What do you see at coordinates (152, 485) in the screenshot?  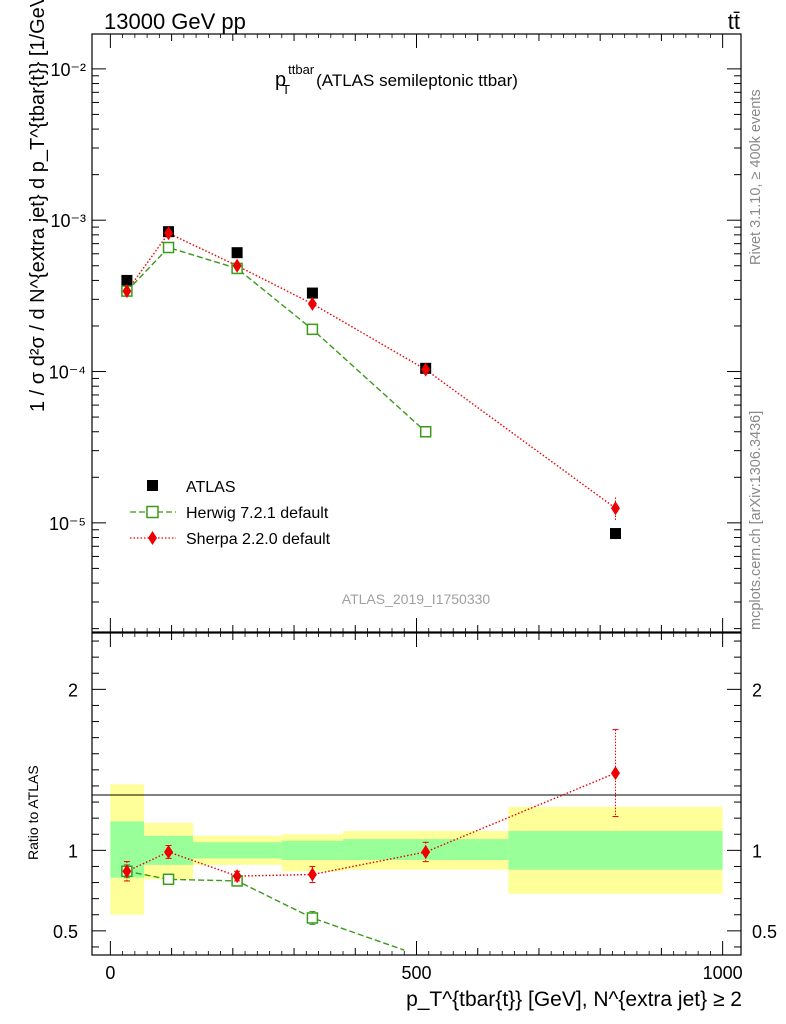 I see `legend-atlas-marker` at bounding box center [152, 485].